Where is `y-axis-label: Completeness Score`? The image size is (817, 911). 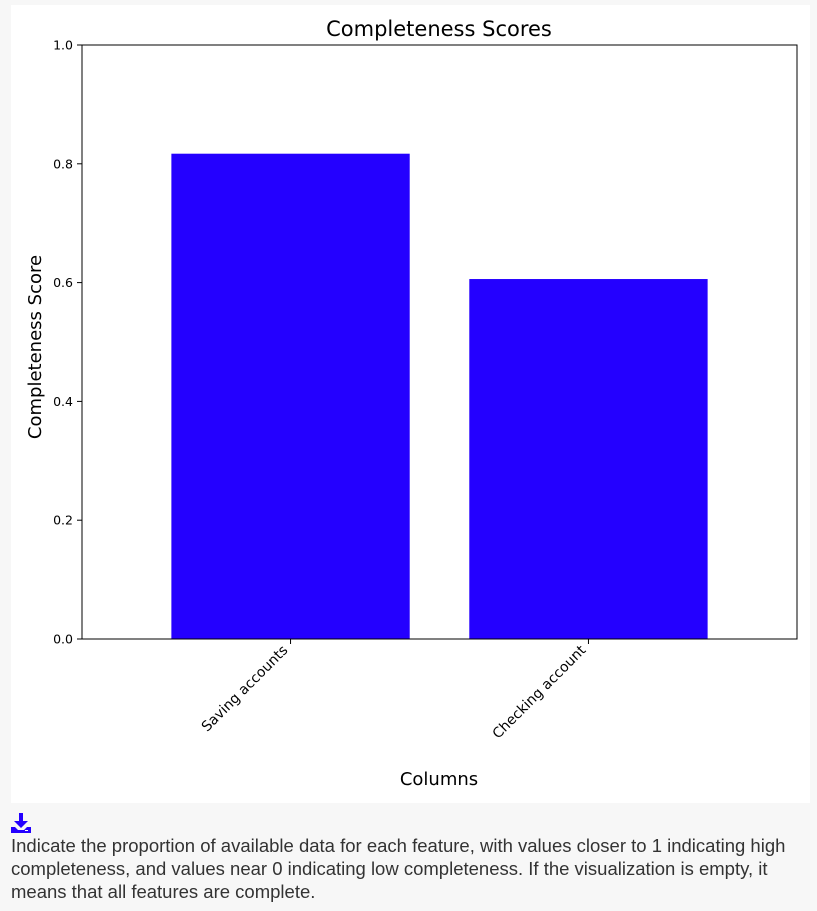
y-axis-label: Completeness Score is located at coordinates (35, 347).